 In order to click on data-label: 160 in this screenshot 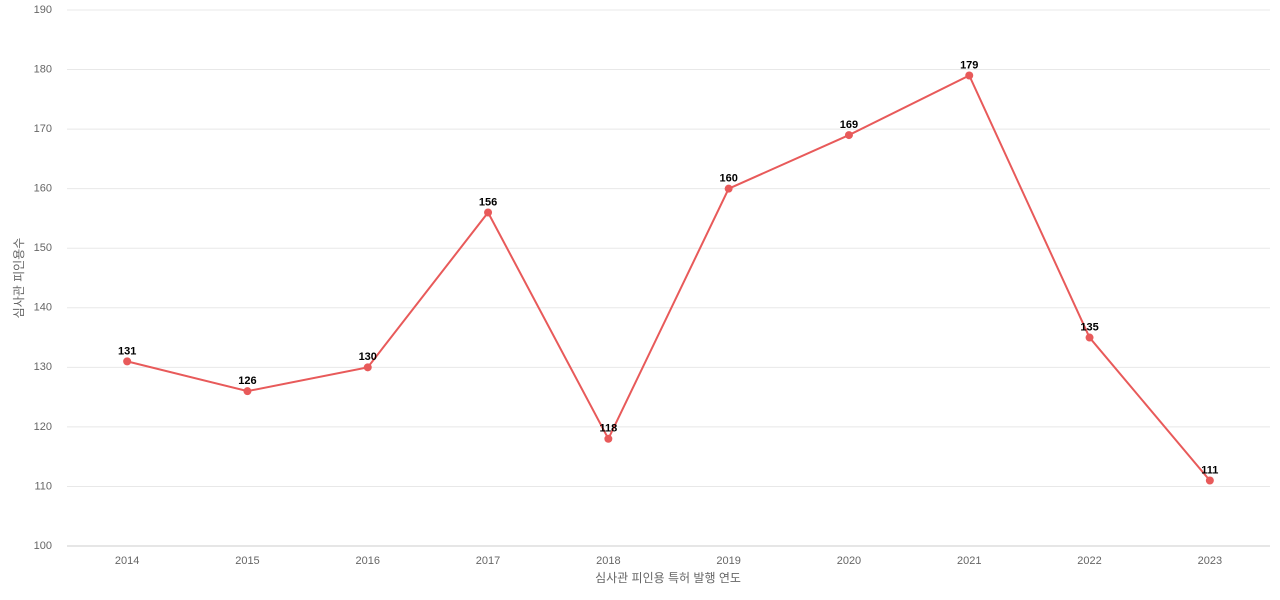, I will do `click(728, 179)`.